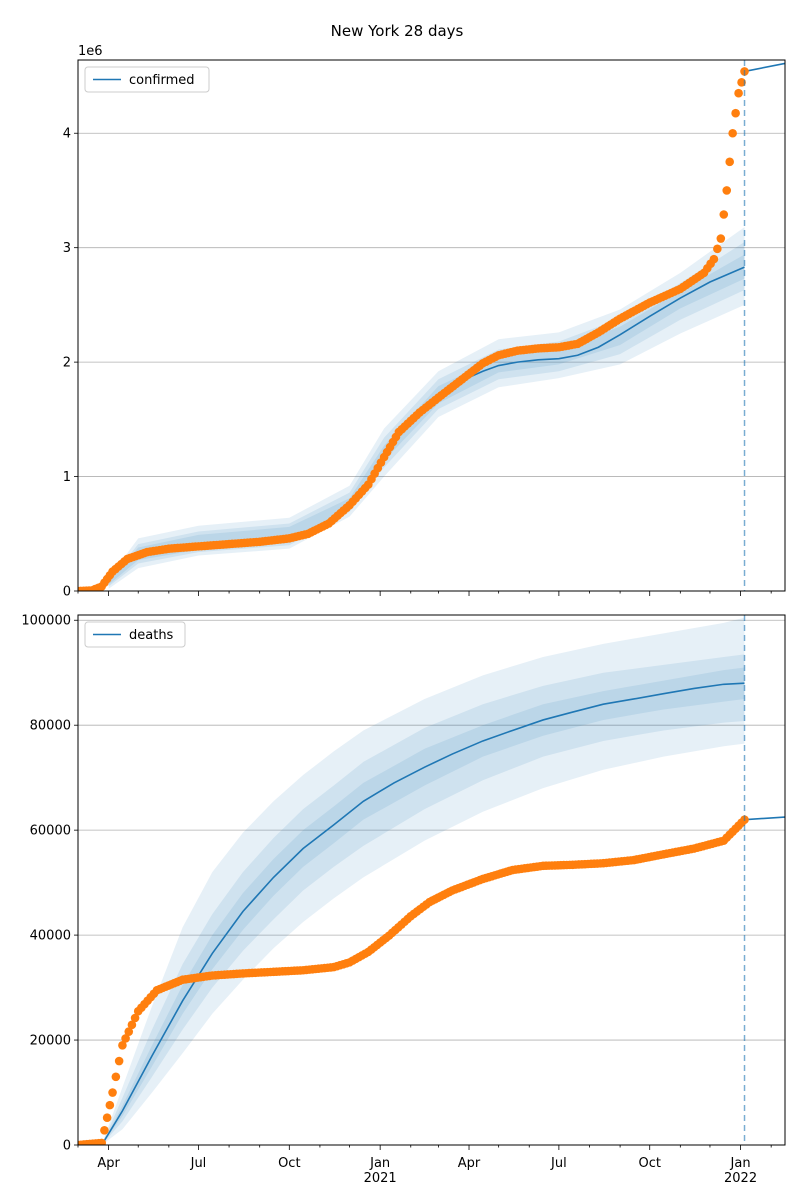  I want to click on y-tick-label: 60000, so click(50, 831).